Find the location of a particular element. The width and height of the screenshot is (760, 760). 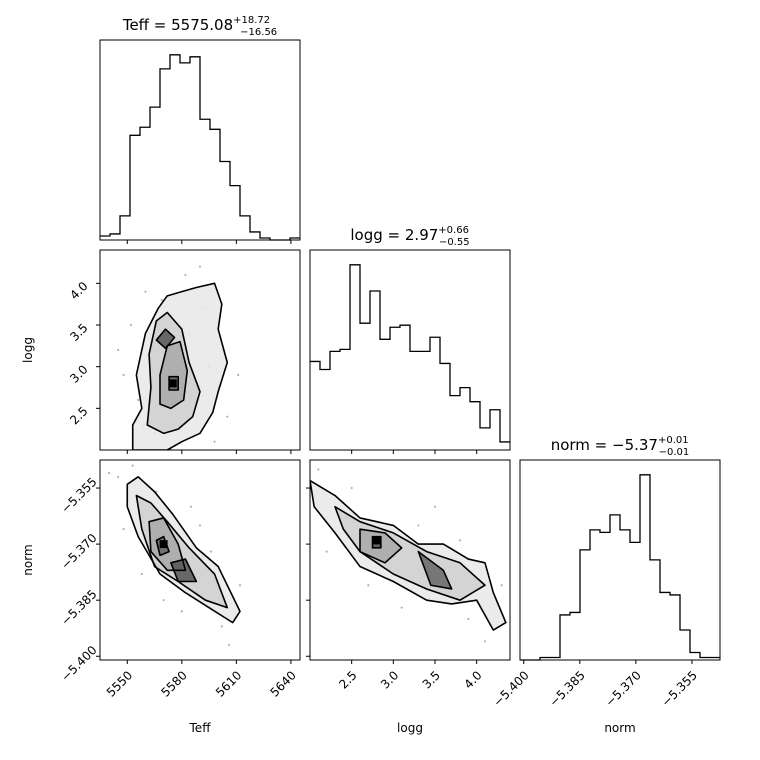

scatter-teff-logg-ytick-label: 2.5 is located at coordinates (78, 415).